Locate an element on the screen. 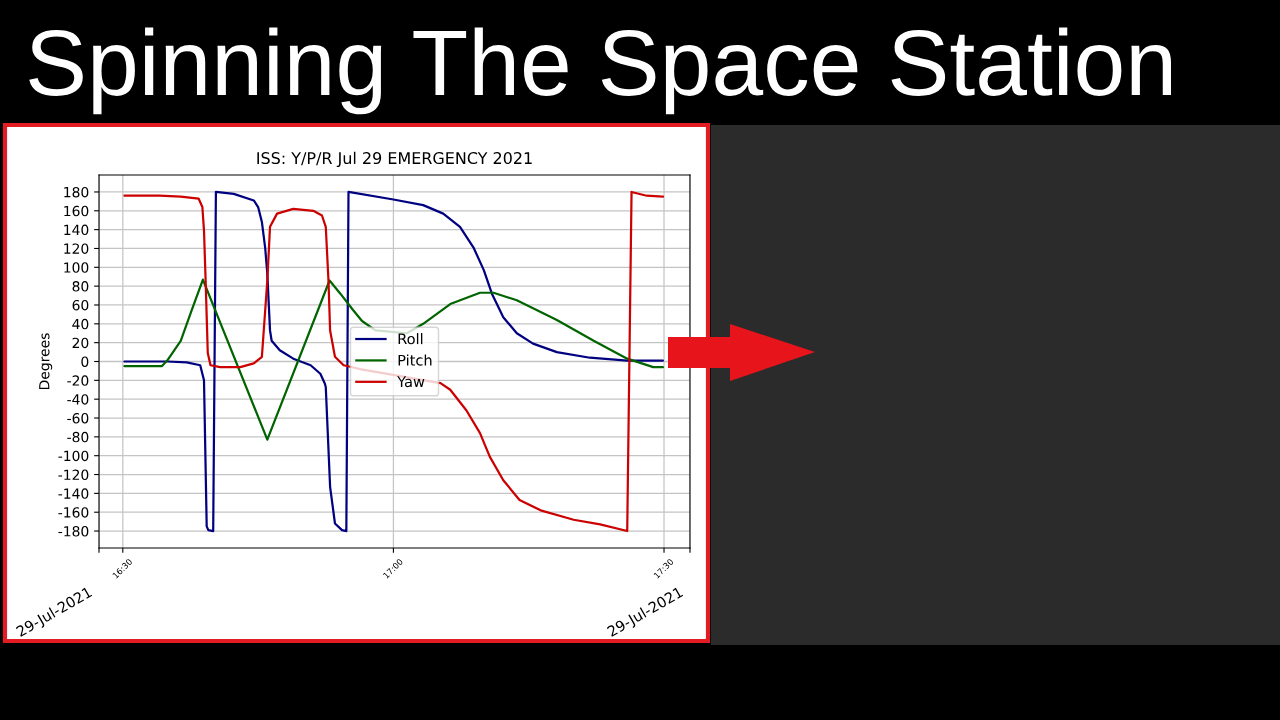 Image resolution: width=1280 pixels, height=720 pixels. y-tick-label: 140 is located at coordinates (76, 230).